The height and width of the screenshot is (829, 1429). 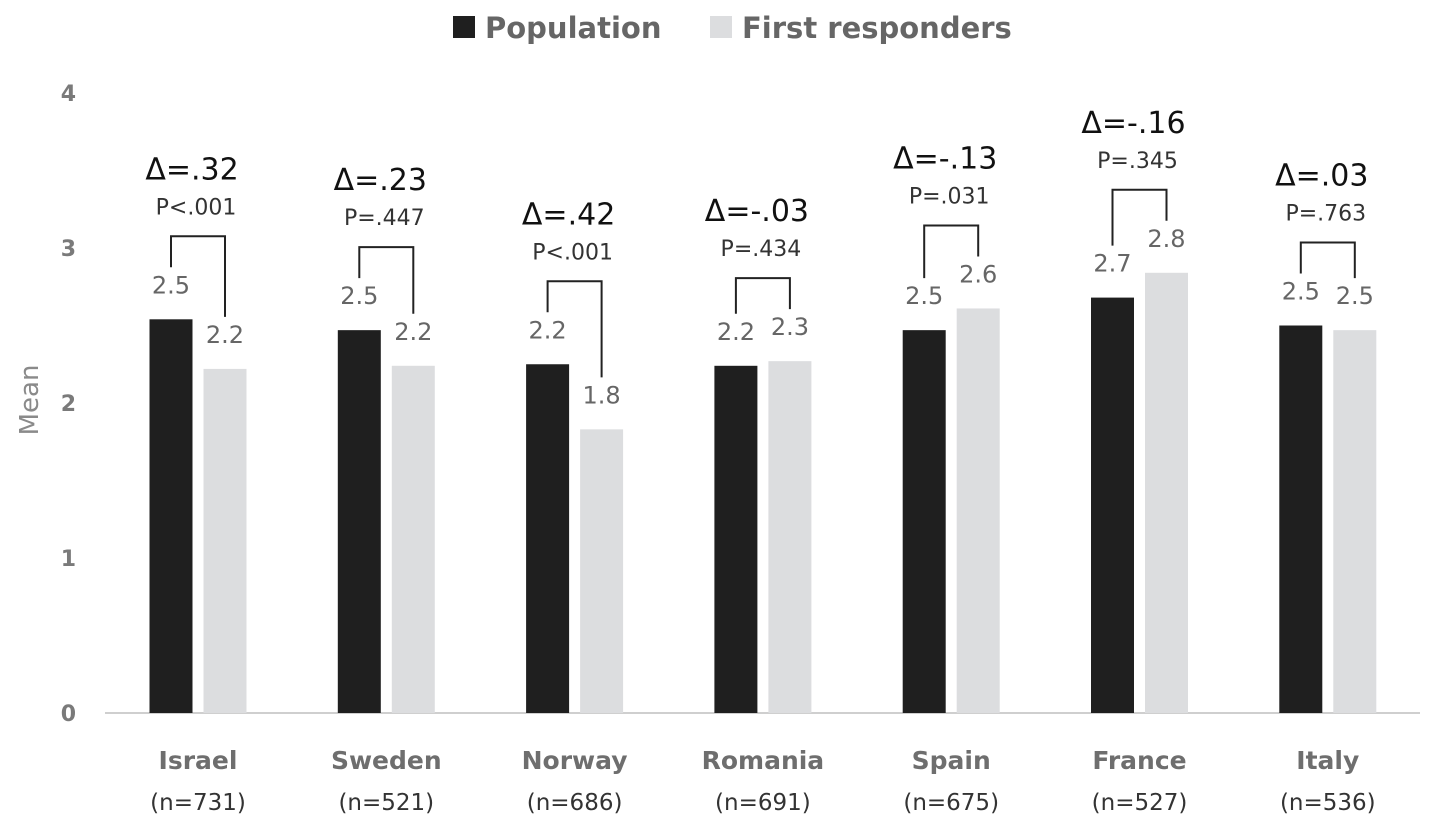 What do you see at coordinates (68, 94) in the screenshot?
I see `y-tick-label: 4` at bounding box center [68, 94].